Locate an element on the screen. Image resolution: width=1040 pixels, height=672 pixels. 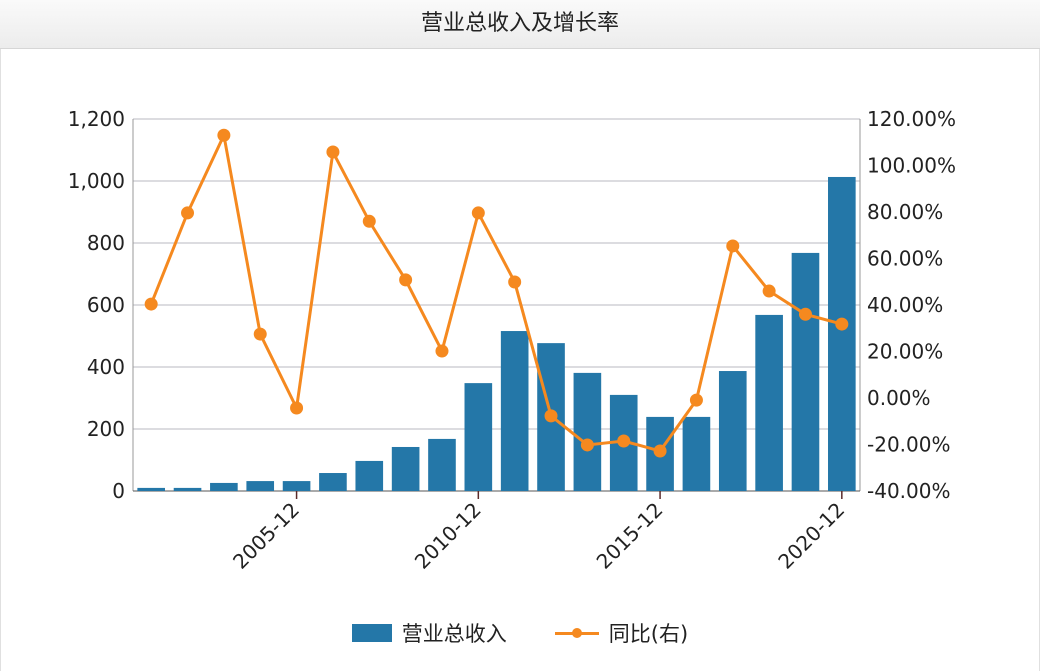
legend-label: 营业总收入 is located at coordinates (454, 634).